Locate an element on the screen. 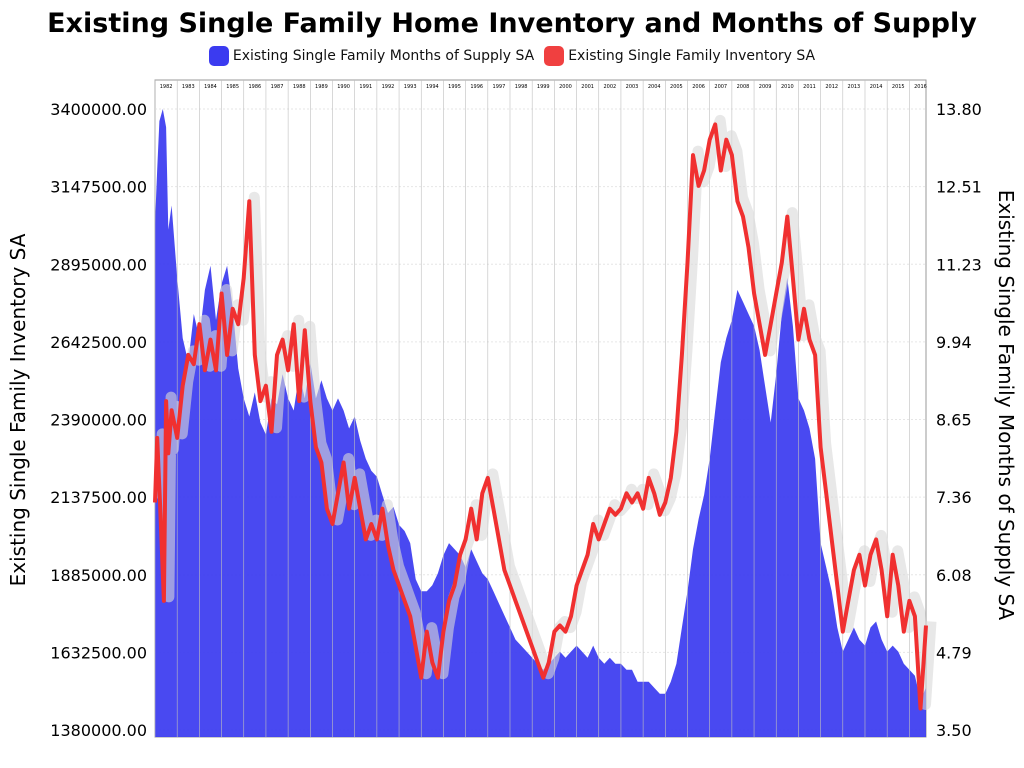 This screenshot has width=1024, height=768. legend-item-inventory: Existing Single Family Inventory SA is located at coordinates (679, 56).